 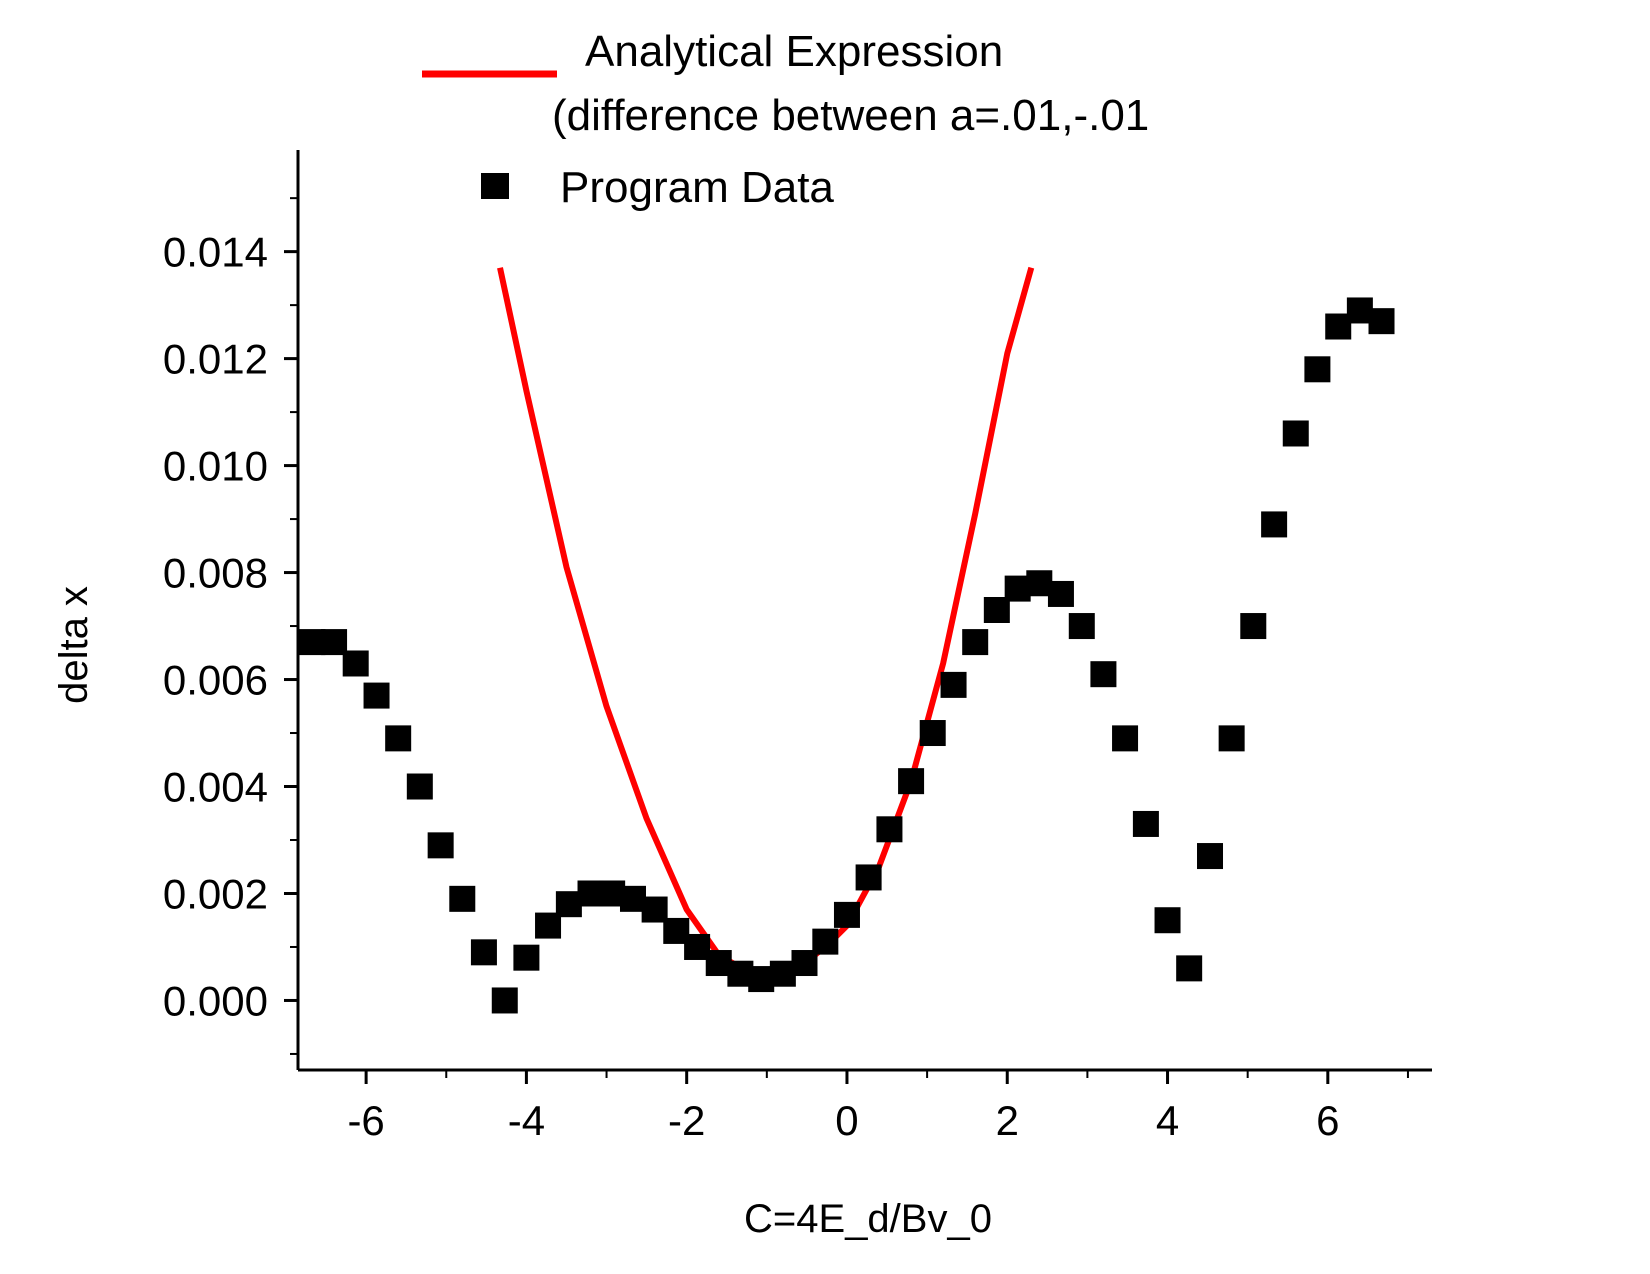 What do you see at coordinates (1327, 1120) in the screenshot?
I see `x-tick-label: 6` at bounding box center [1327, 1120].